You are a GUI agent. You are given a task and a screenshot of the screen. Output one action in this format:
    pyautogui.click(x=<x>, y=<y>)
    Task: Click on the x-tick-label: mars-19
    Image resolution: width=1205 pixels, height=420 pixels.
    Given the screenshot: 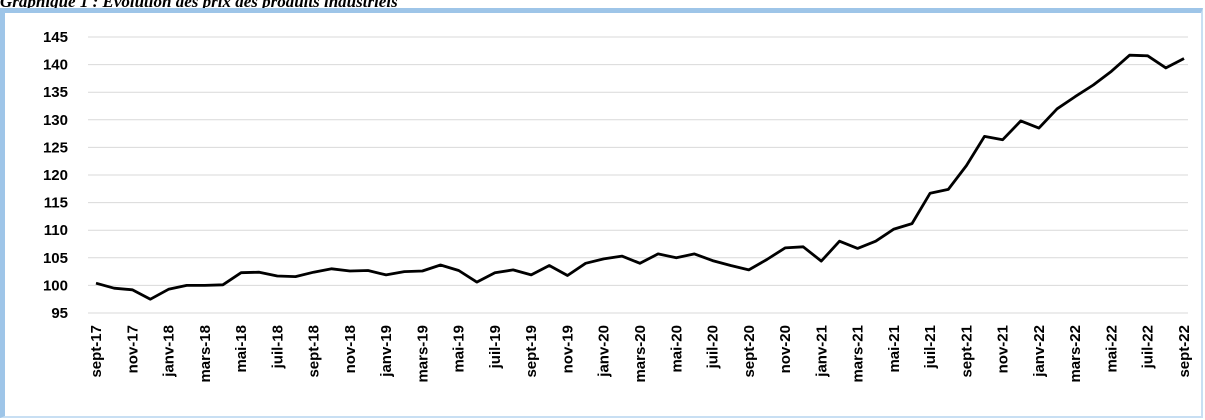 What is the action you would take?
    pyautogui.click(x=422, y=354)
    